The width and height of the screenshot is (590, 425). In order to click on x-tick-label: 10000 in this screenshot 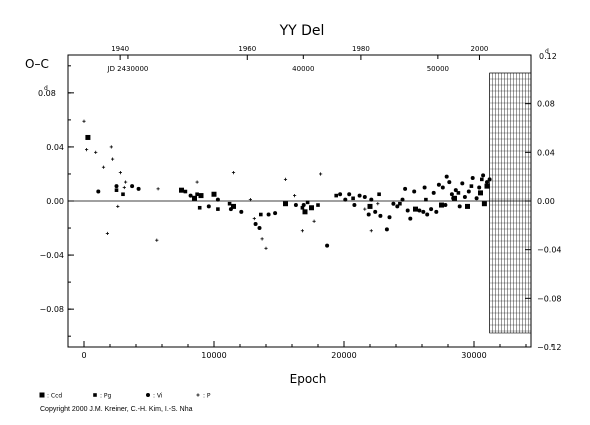, I will do `click(213, 355)`.